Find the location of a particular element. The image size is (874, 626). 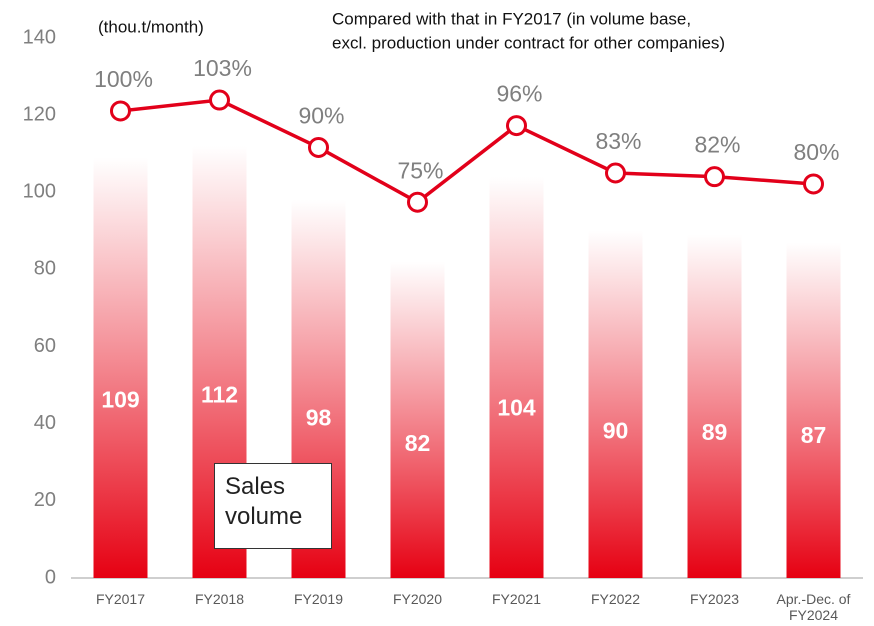

x-tick-label: FY2022 is located at coordinates (615, 599).